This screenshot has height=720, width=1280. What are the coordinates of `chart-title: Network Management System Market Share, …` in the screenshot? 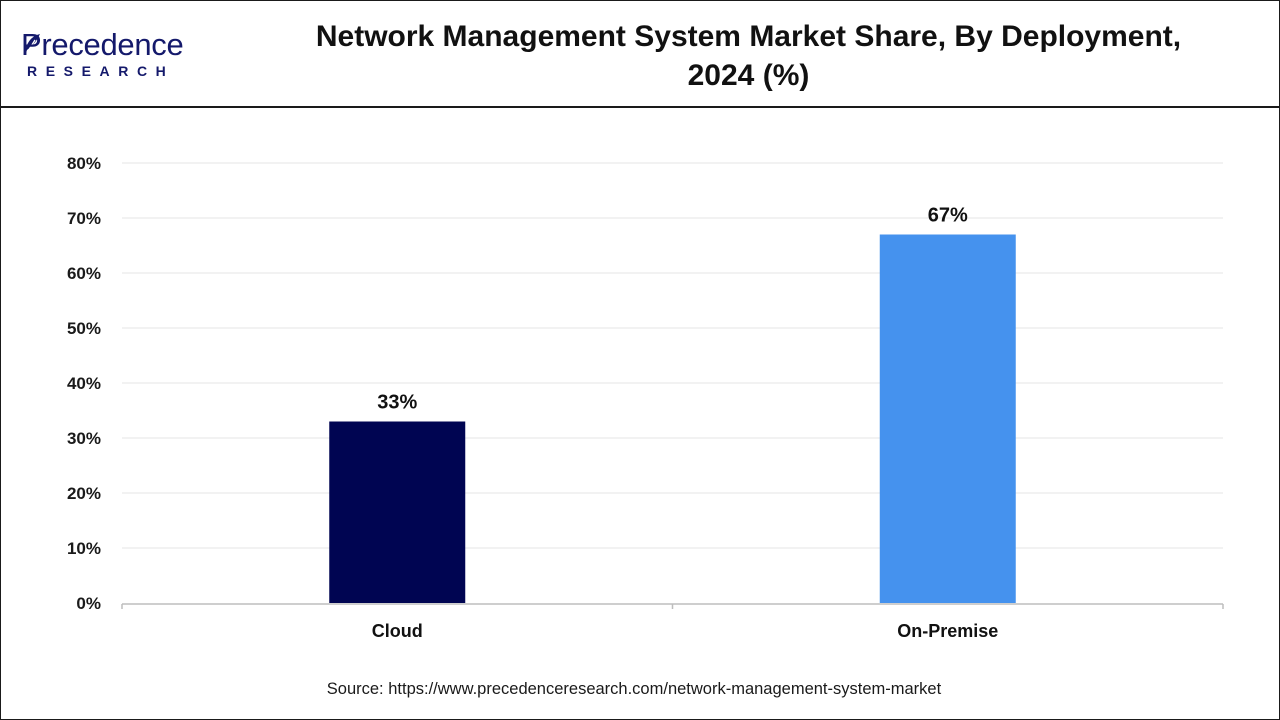 It's located at (748, 56).